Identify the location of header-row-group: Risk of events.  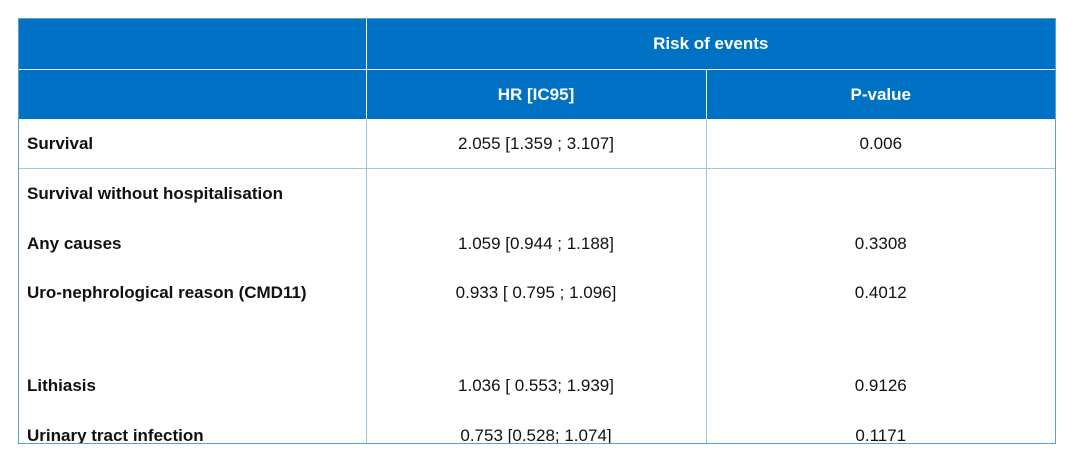
(537, 44).